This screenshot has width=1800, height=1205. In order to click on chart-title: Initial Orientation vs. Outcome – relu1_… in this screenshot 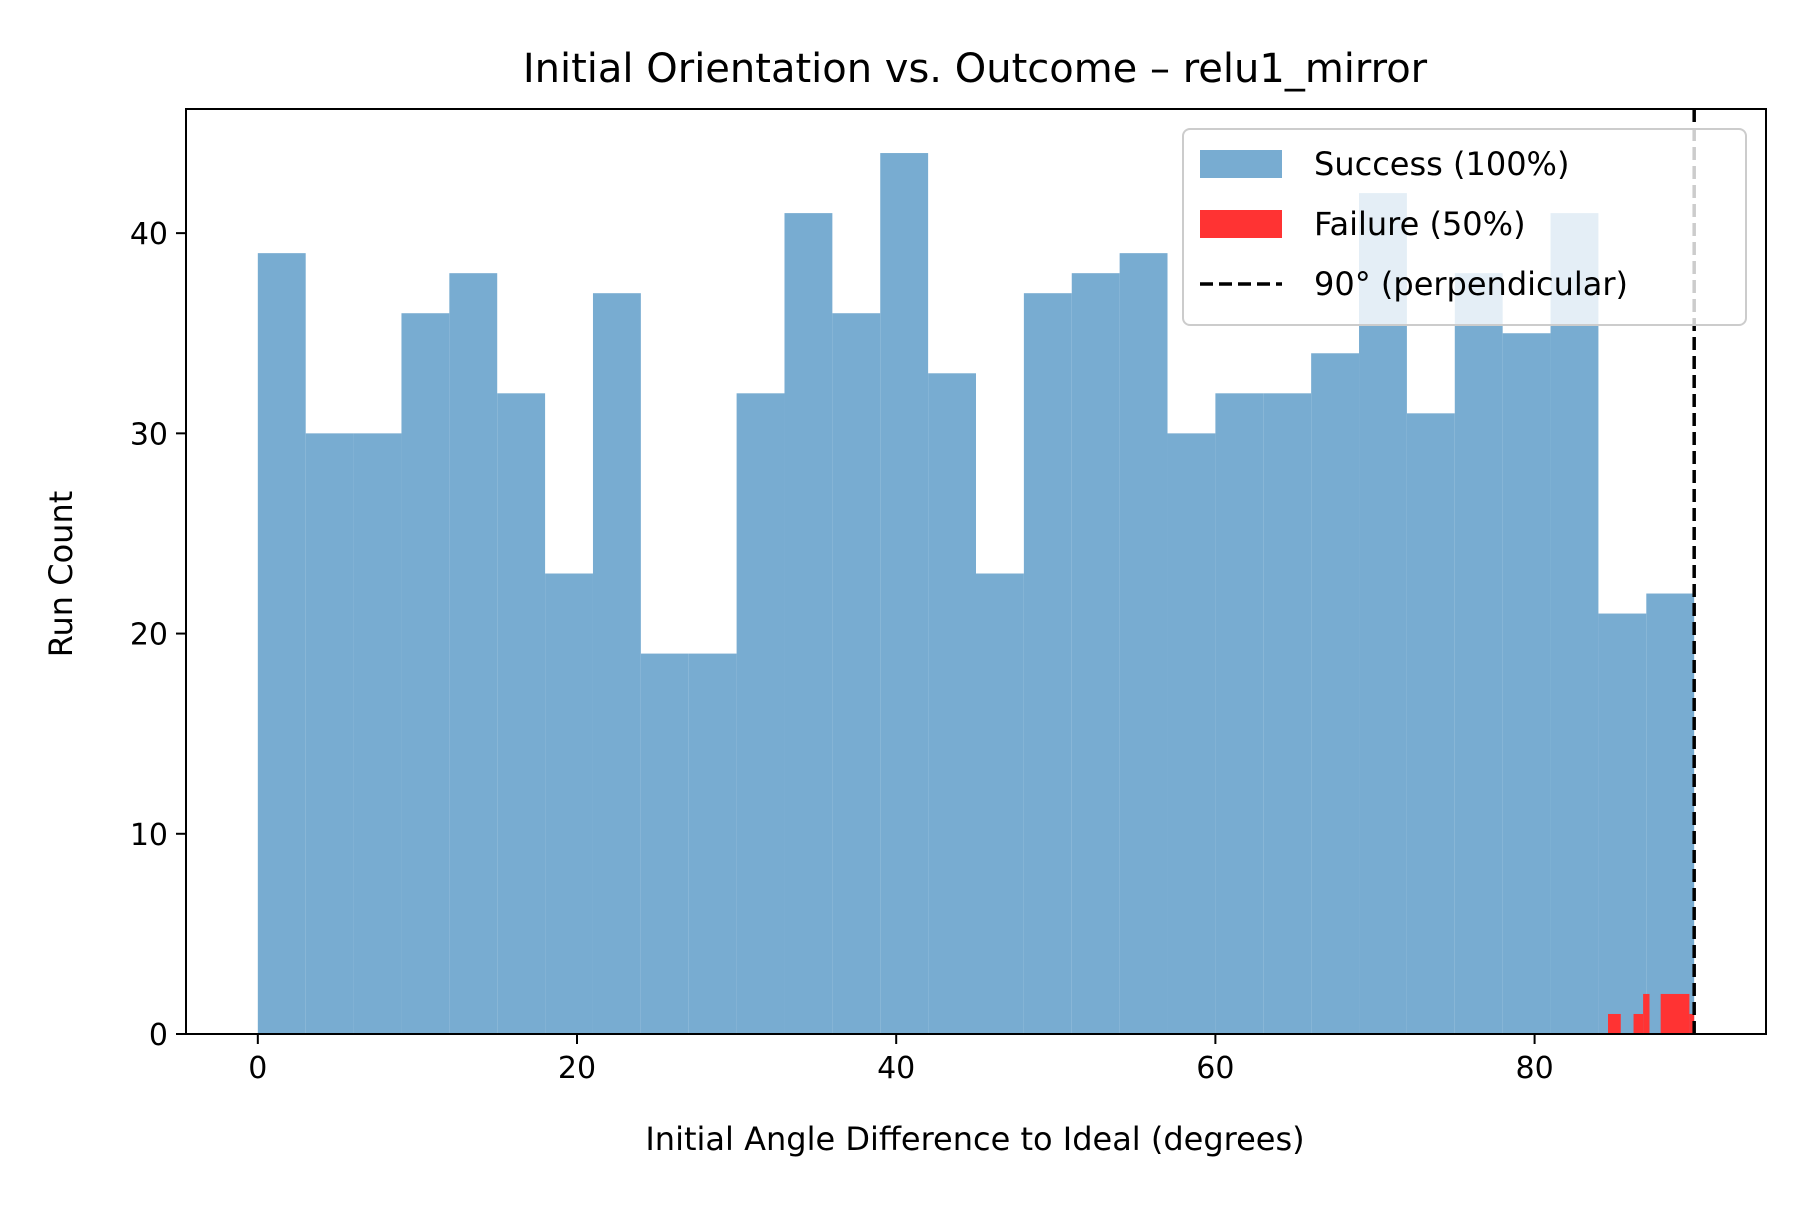, I will do `click(975, 69)`.